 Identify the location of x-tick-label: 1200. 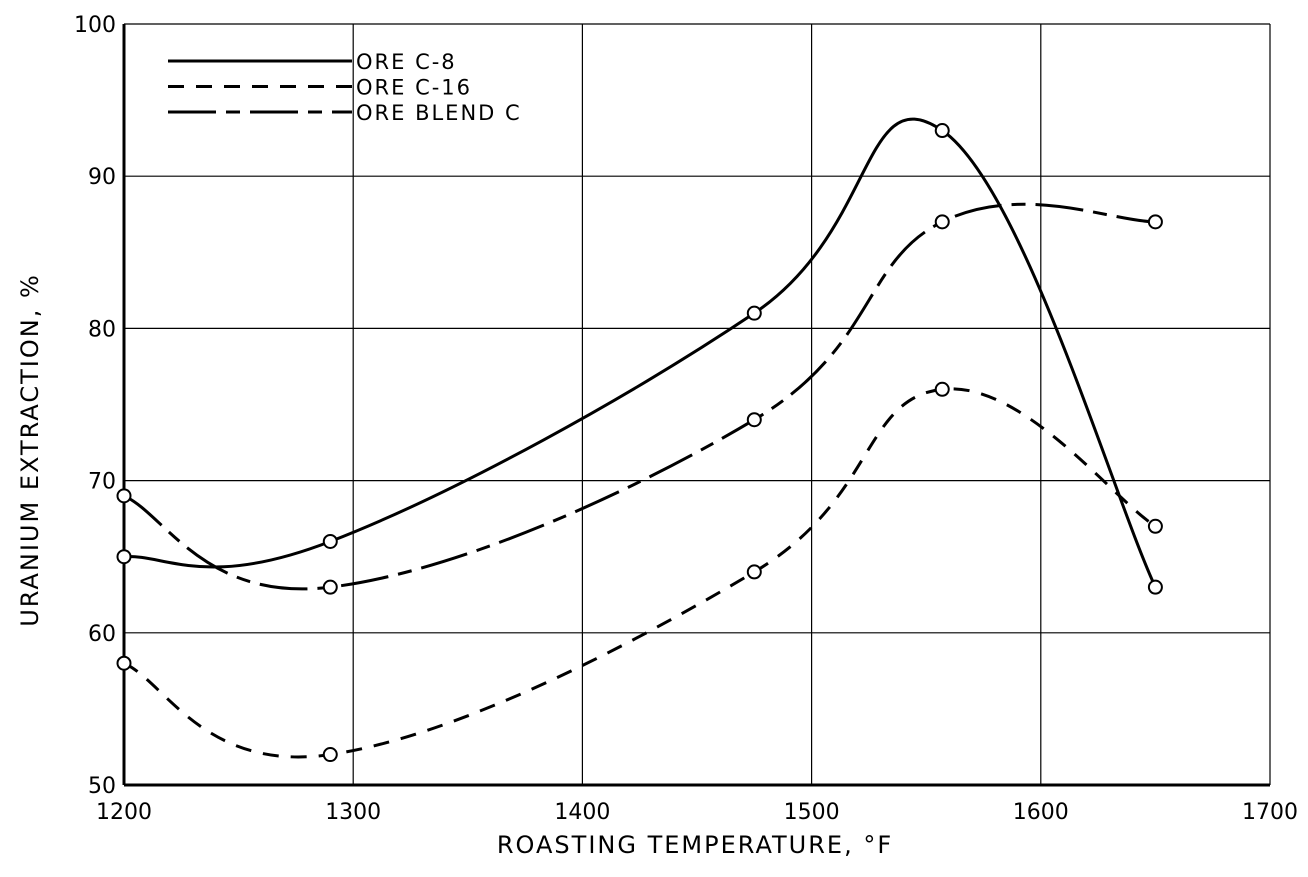
(124, 812).